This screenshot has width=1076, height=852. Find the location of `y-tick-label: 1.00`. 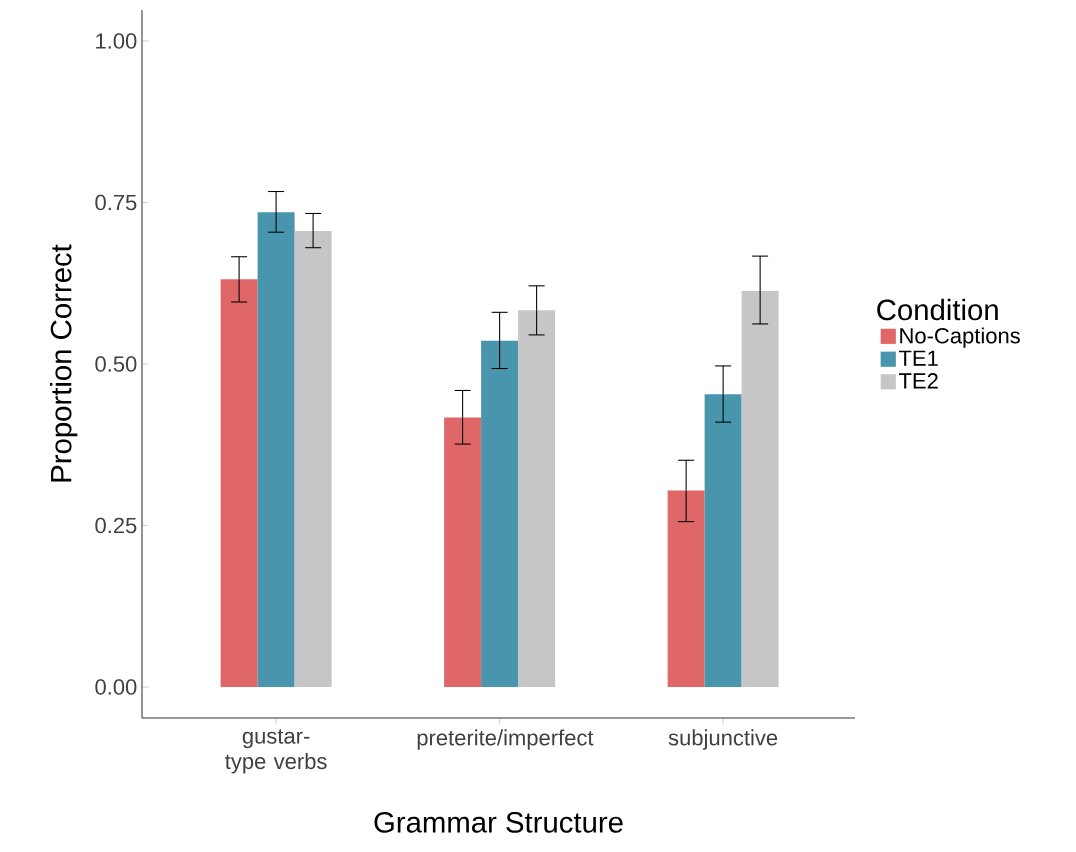

y-tick-label: 1.00 is located at coordinates (116, 41).